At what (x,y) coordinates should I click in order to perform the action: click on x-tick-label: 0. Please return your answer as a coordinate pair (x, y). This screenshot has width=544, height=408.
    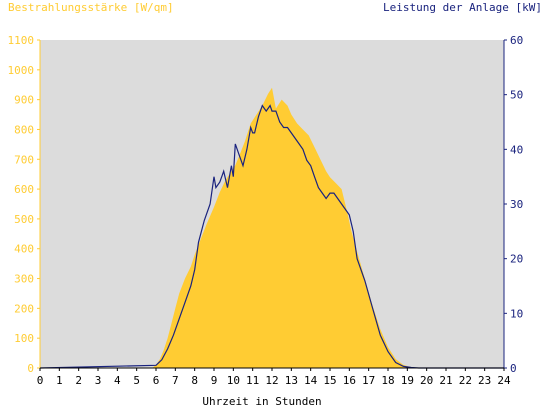
    Looking at the image, I should click on (40, 380).